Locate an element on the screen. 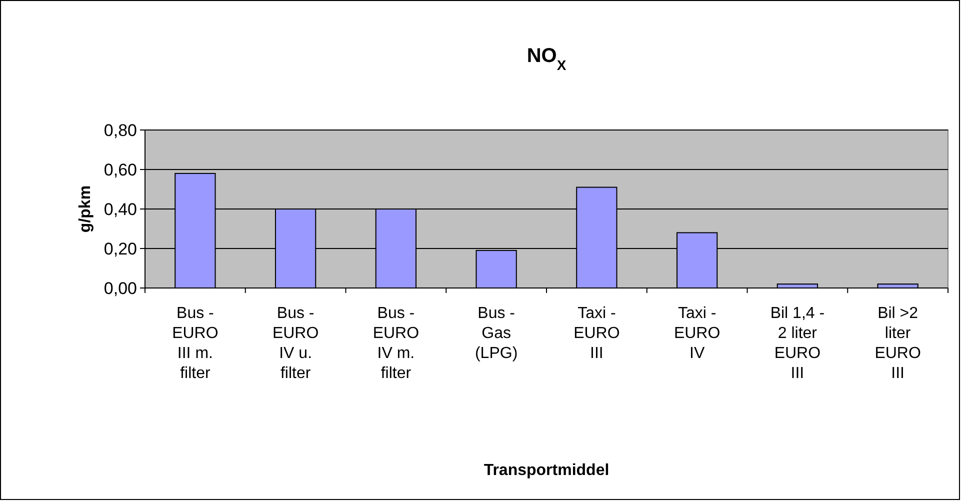  y-tick-label: 0,40 is located at coordinates (120, 209).